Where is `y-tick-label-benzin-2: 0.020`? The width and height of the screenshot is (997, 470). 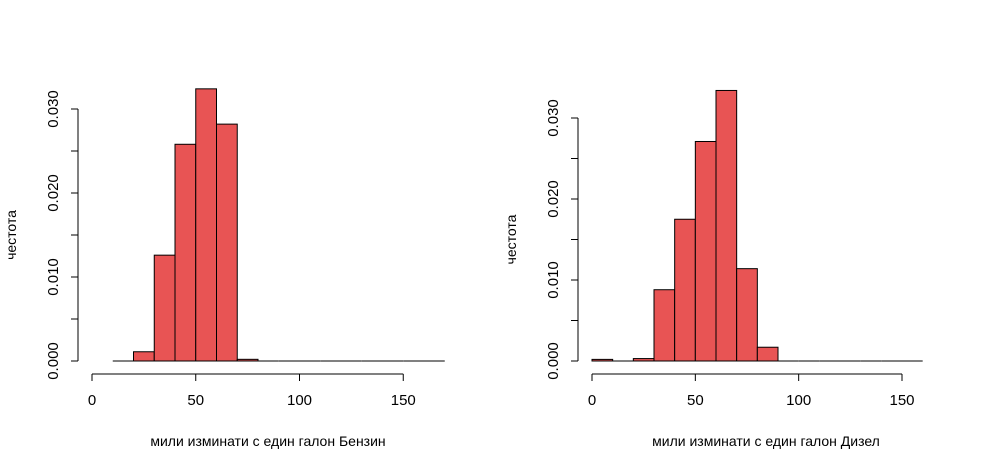
y-tick-label-benzin-2: 0.020 is located at coordinates (53, 193).